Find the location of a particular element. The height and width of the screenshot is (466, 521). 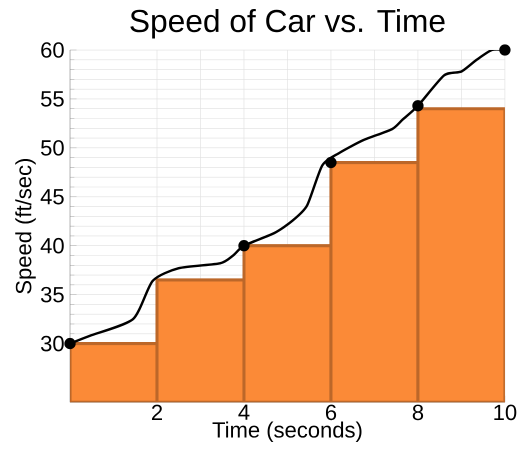

y-tick-label: 35 is located at coordinates (52, 294).